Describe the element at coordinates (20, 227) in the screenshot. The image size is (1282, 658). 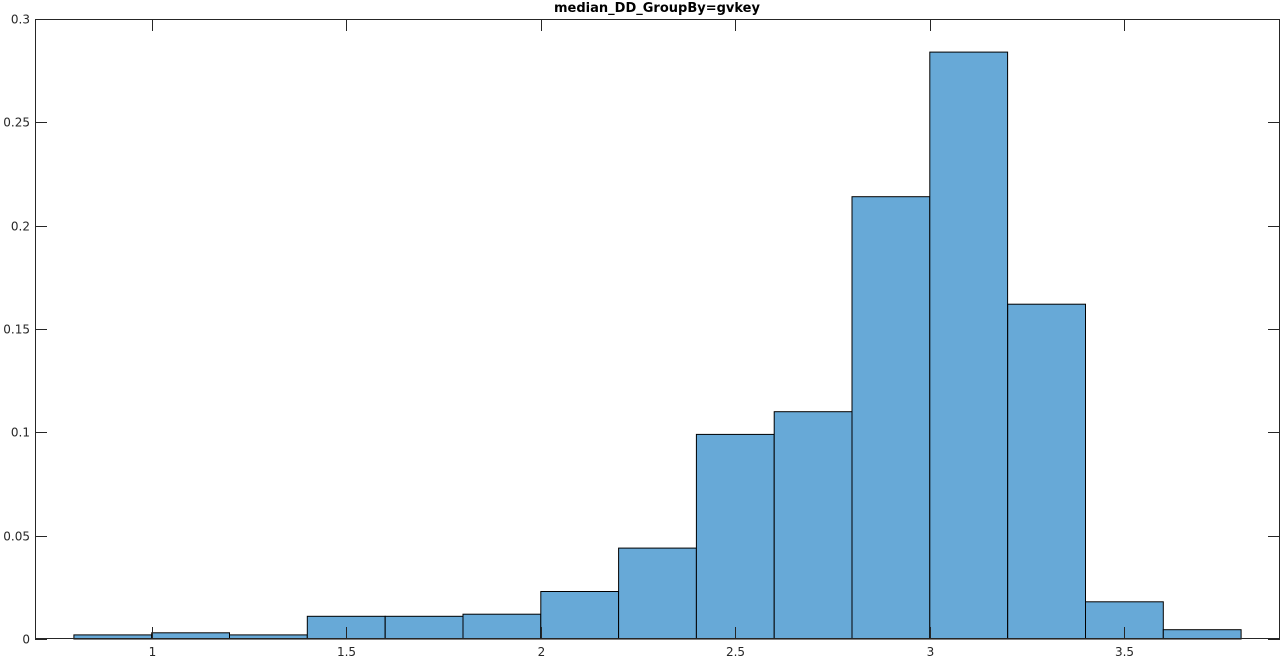
I see `y-tick-label-5: 0.2` at that location.